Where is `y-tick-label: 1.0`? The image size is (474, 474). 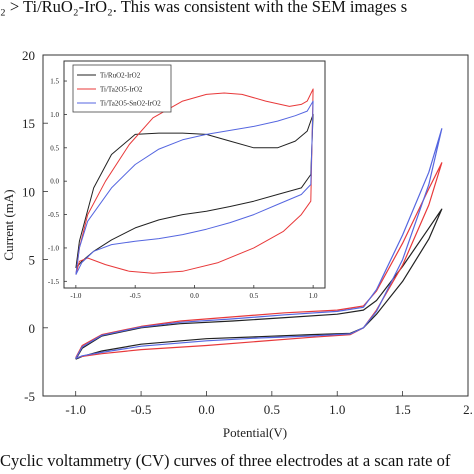
y-tick-label: 1.0 is located at coordinates (54, 115).